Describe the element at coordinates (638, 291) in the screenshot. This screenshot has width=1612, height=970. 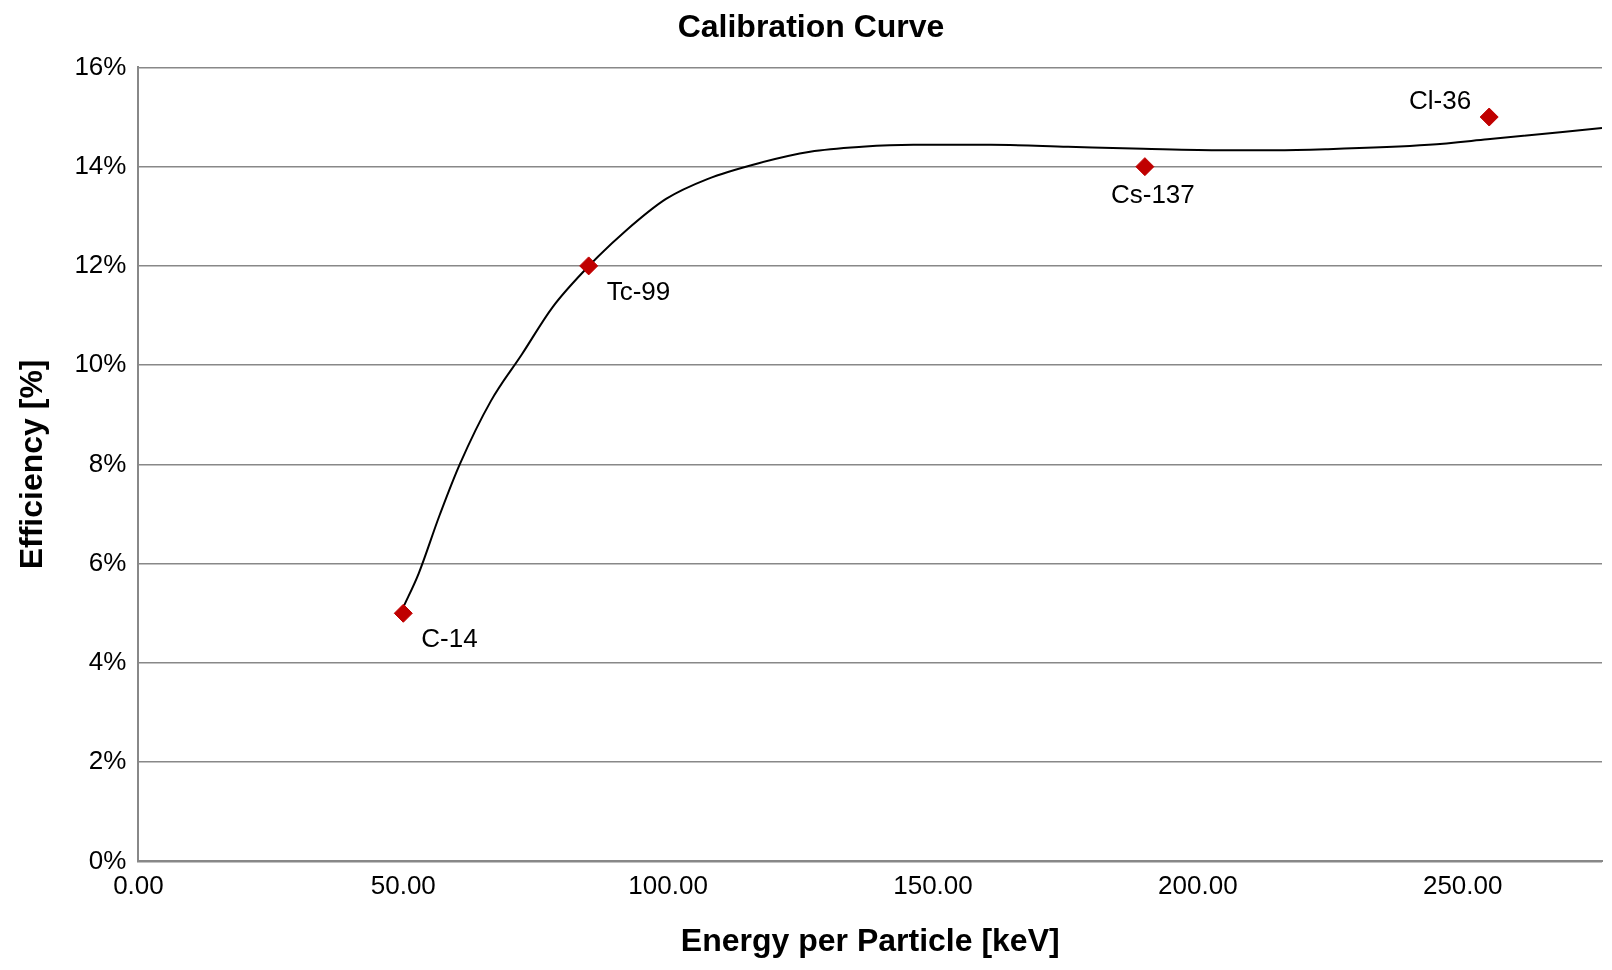
I see `annotation: Tc-99` at that location.